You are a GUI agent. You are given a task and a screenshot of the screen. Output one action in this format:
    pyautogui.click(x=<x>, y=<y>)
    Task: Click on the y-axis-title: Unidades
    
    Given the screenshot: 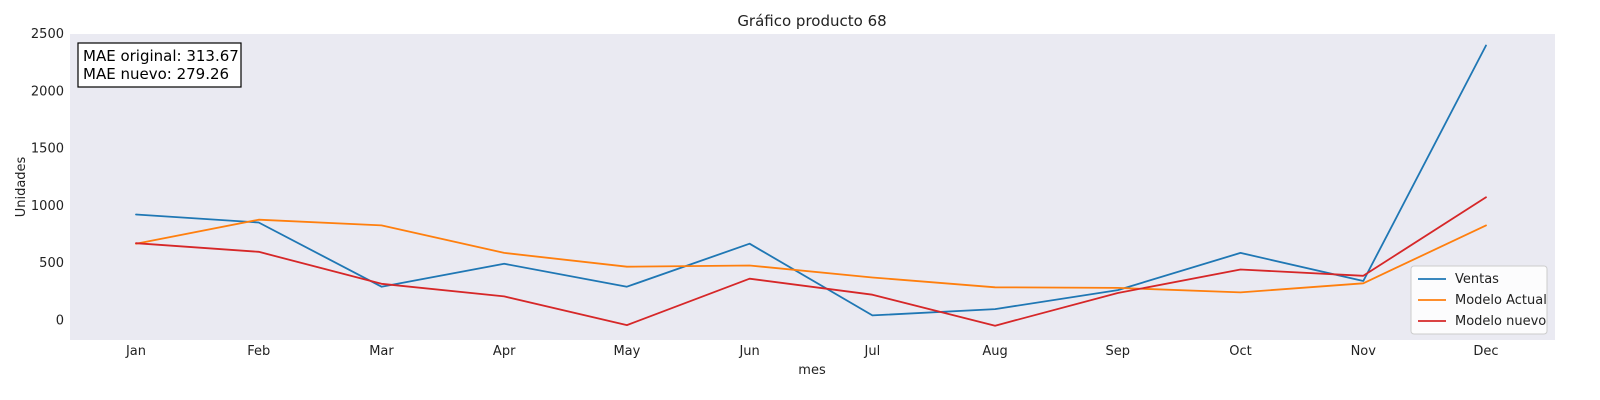 What is the action you would take?
    pyautogui.click(x=21, y=186)
    